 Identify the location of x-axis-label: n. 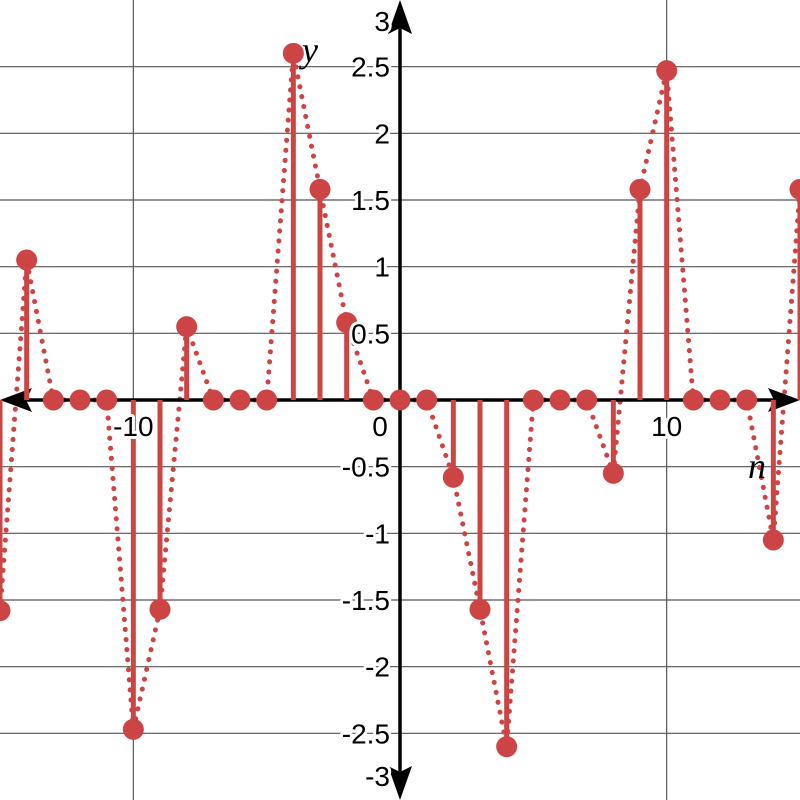
(757, 466).